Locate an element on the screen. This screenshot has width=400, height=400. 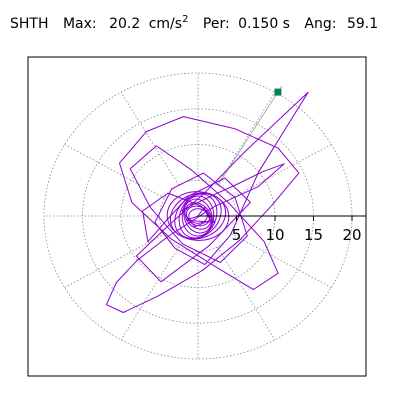
radial-tick-label-10: 10 is located at coordinates (274, 235).